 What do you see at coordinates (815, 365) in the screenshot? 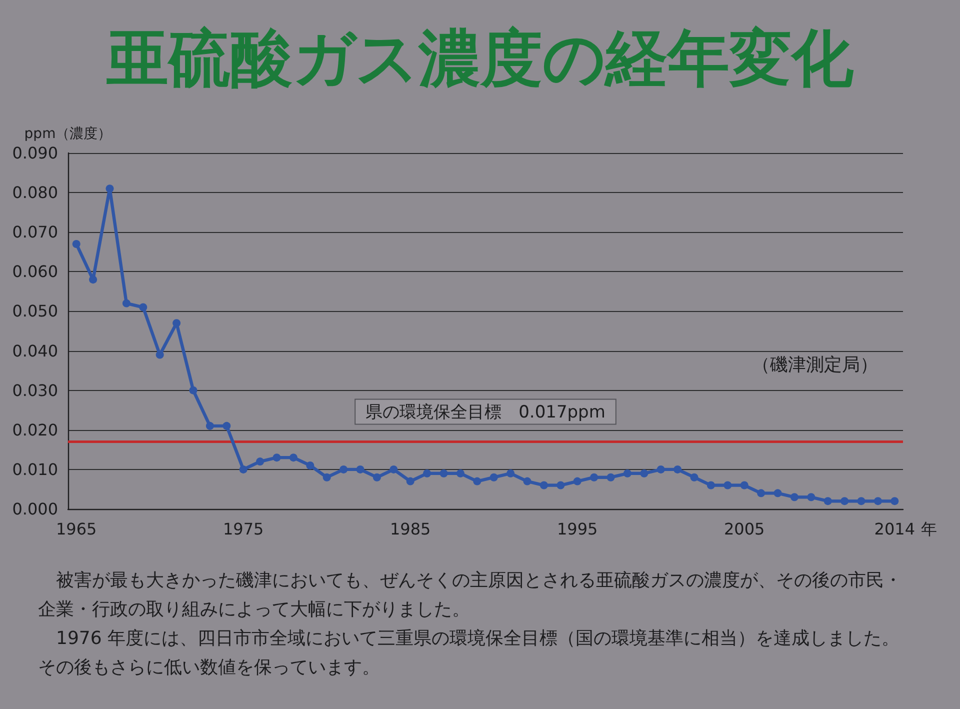
I see `annotation: （磯津測定局）` at bounding box center [815, 365].